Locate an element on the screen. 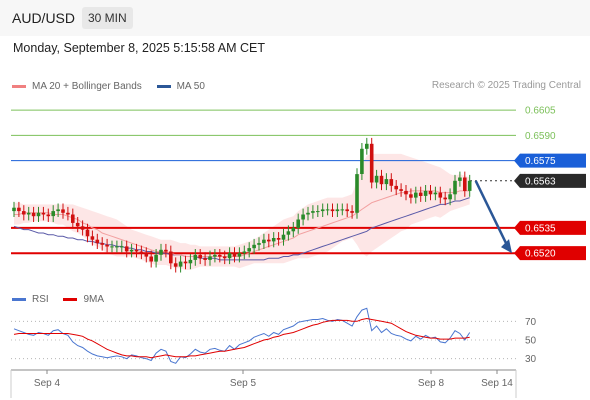 This screenshot has height=400, width=590. x-tick-label-Sep-8: Sep 8 is located at coordinates (431, 383).